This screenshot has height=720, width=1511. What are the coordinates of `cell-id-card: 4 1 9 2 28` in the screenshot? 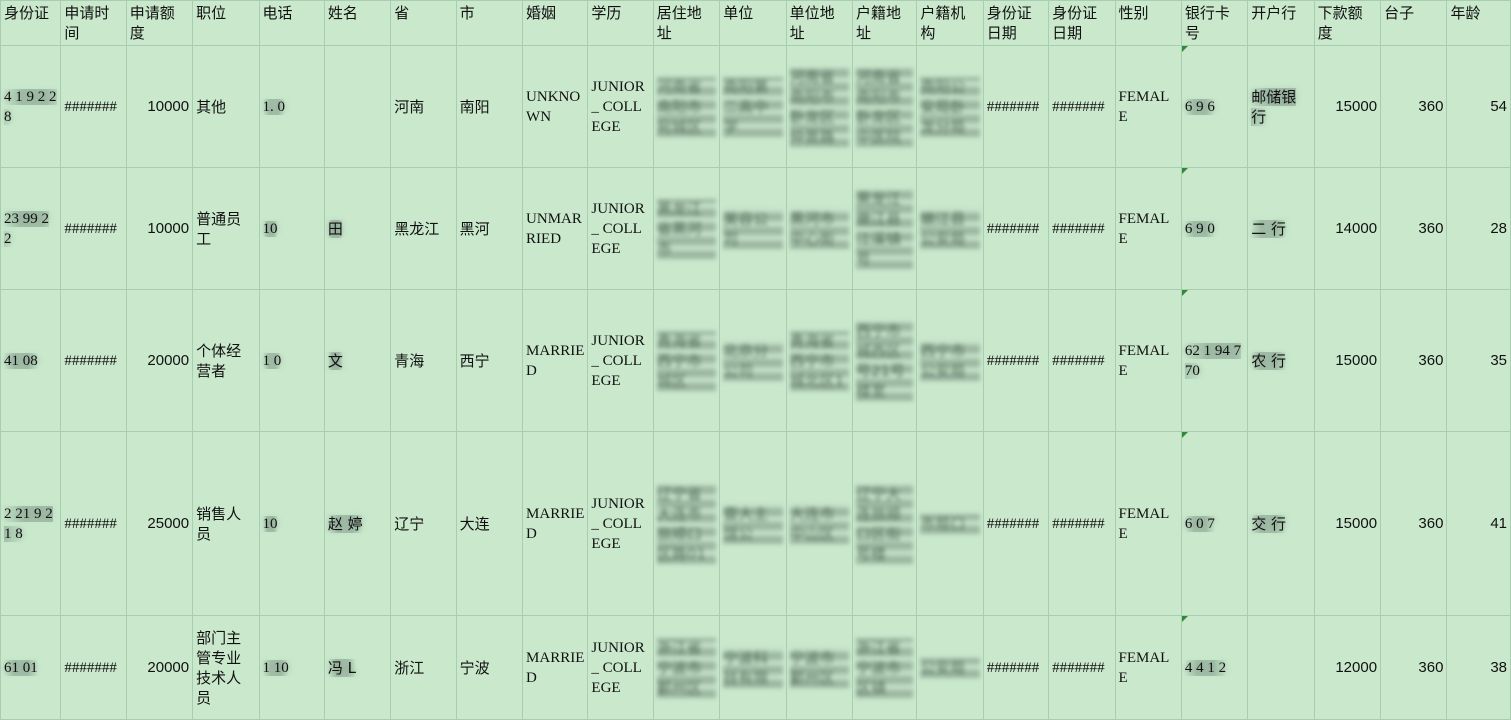 It's located at (31, 106).